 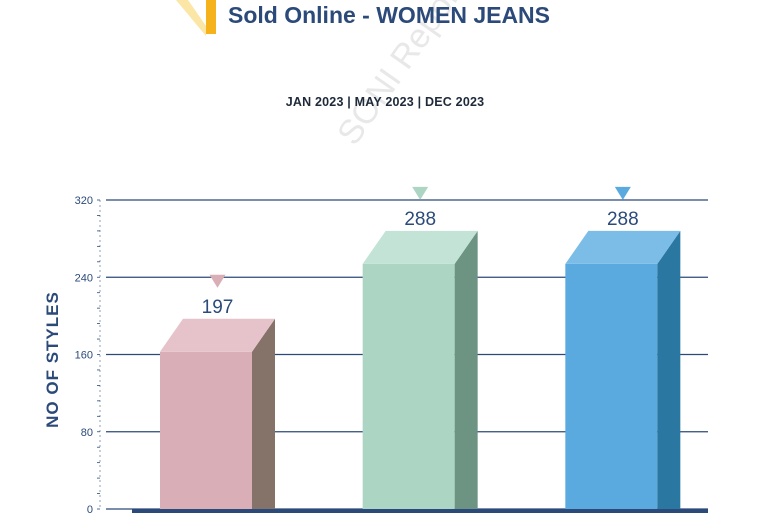 What do you see at coordinates (84, 356) in the screenshot?
I see `y-tick-label: 160` at bounding box center [84, 356].